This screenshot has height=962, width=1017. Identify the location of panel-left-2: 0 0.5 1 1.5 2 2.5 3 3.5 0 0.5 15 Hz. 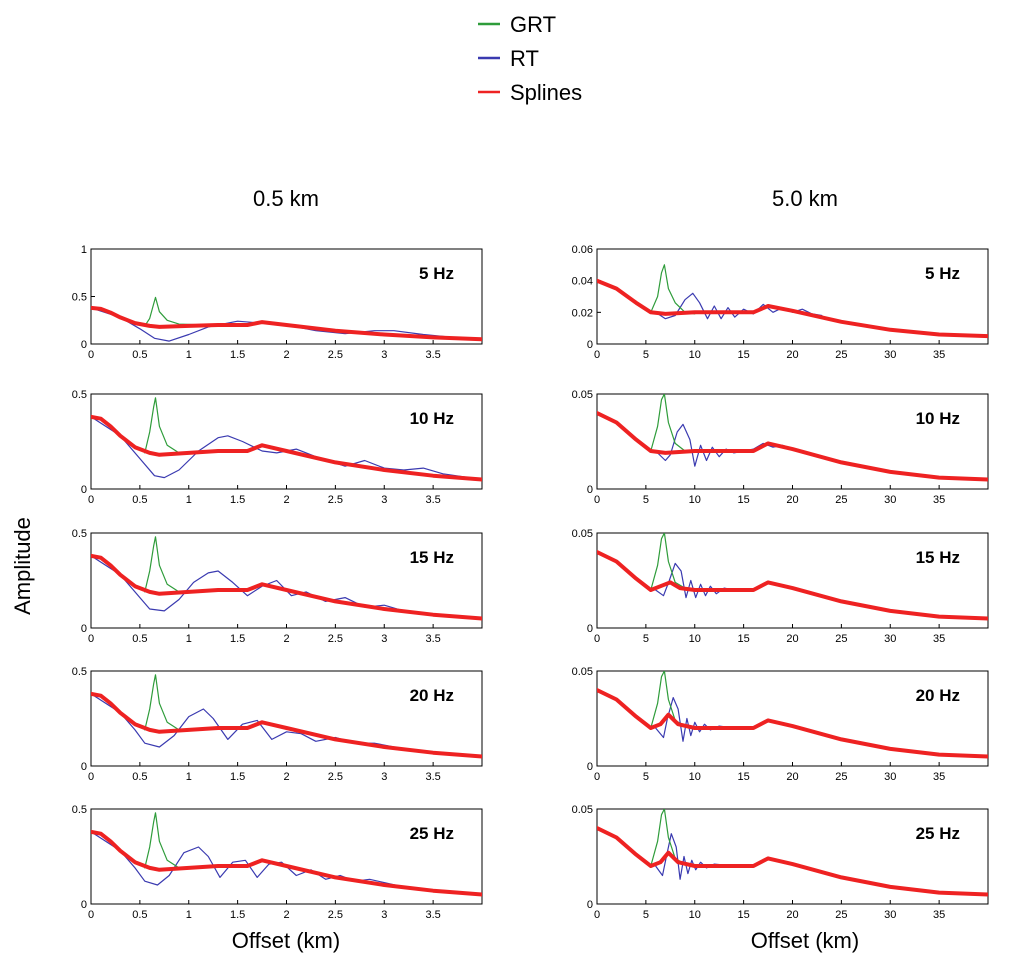
(277, 586).